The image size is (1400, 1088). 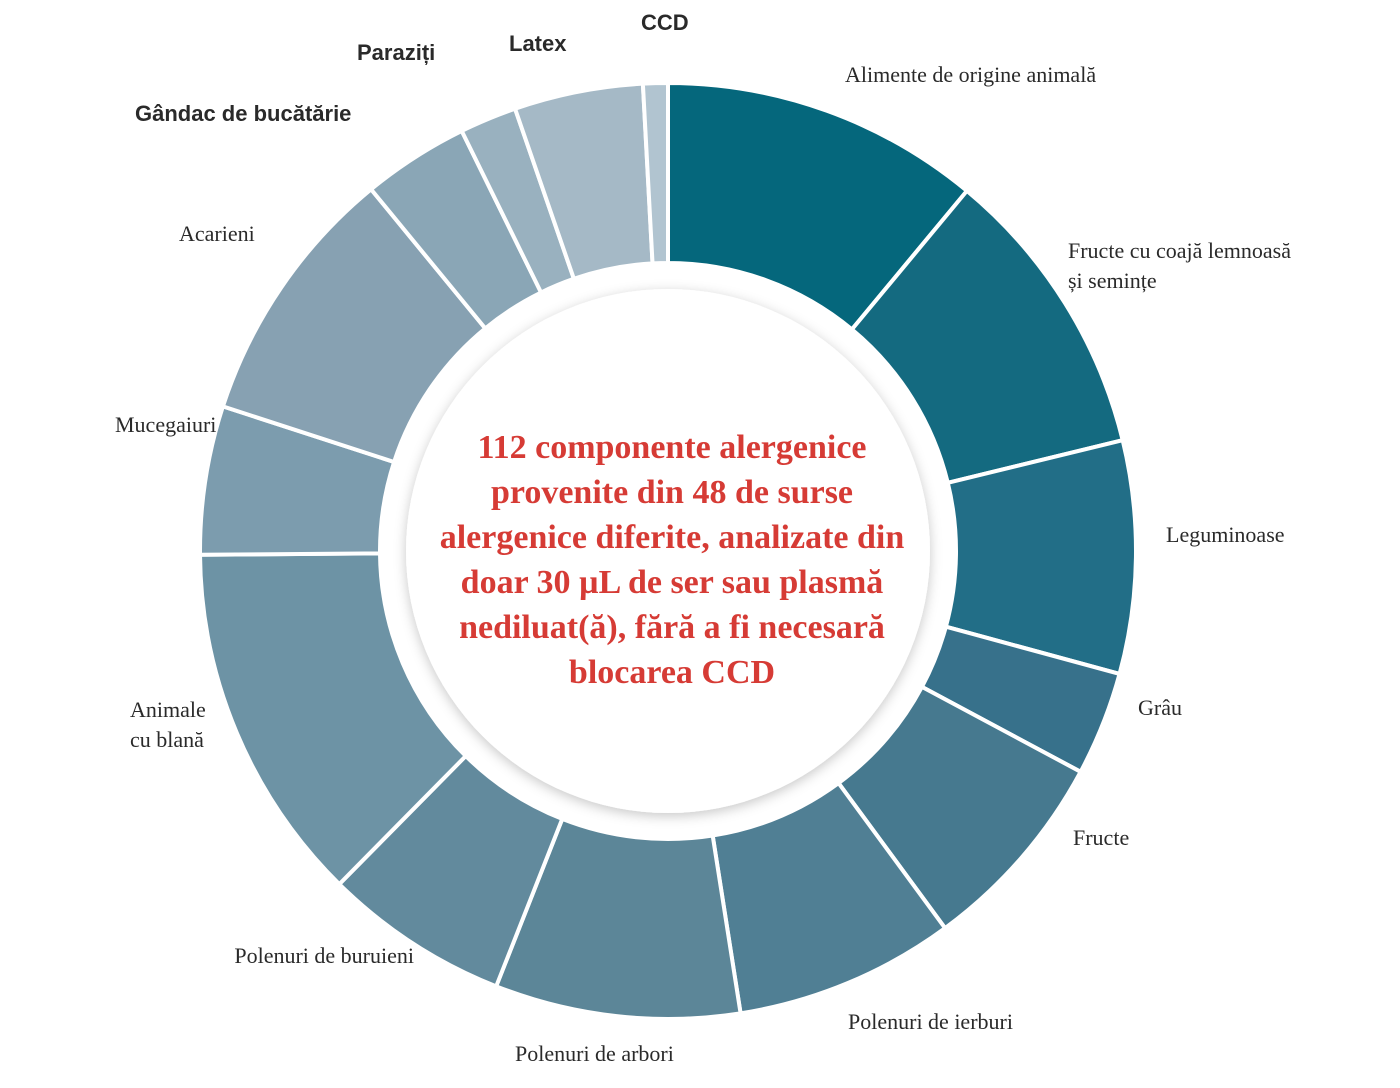 I want to click on label-gandac-de-bucatarie: Gândac de bucătărie, so click(x=243, y=113).